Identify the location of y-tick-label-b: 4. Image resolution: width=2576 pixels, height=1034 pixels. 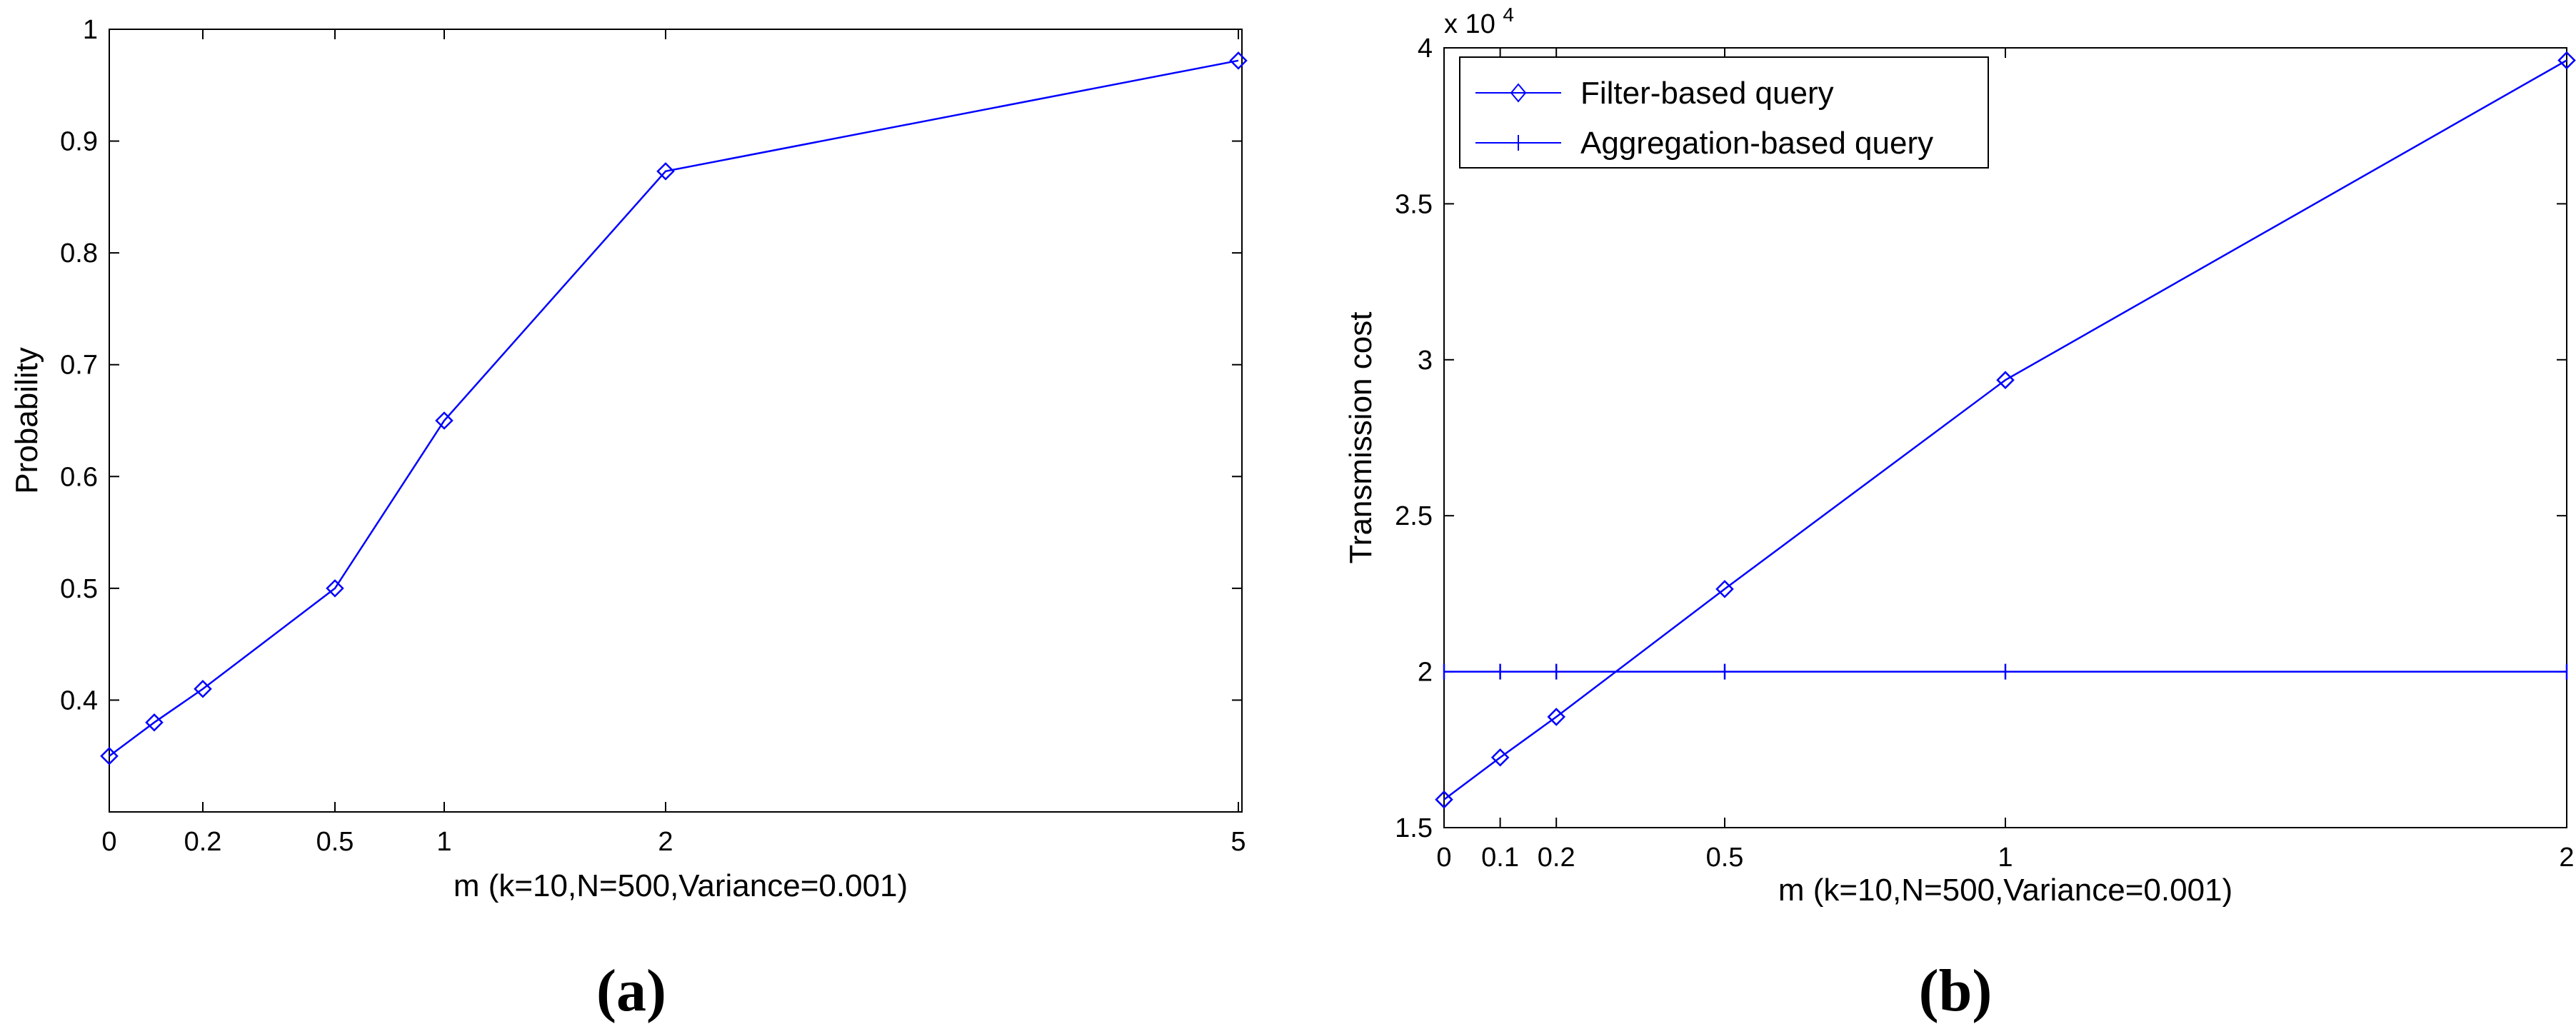
(1425, 49).